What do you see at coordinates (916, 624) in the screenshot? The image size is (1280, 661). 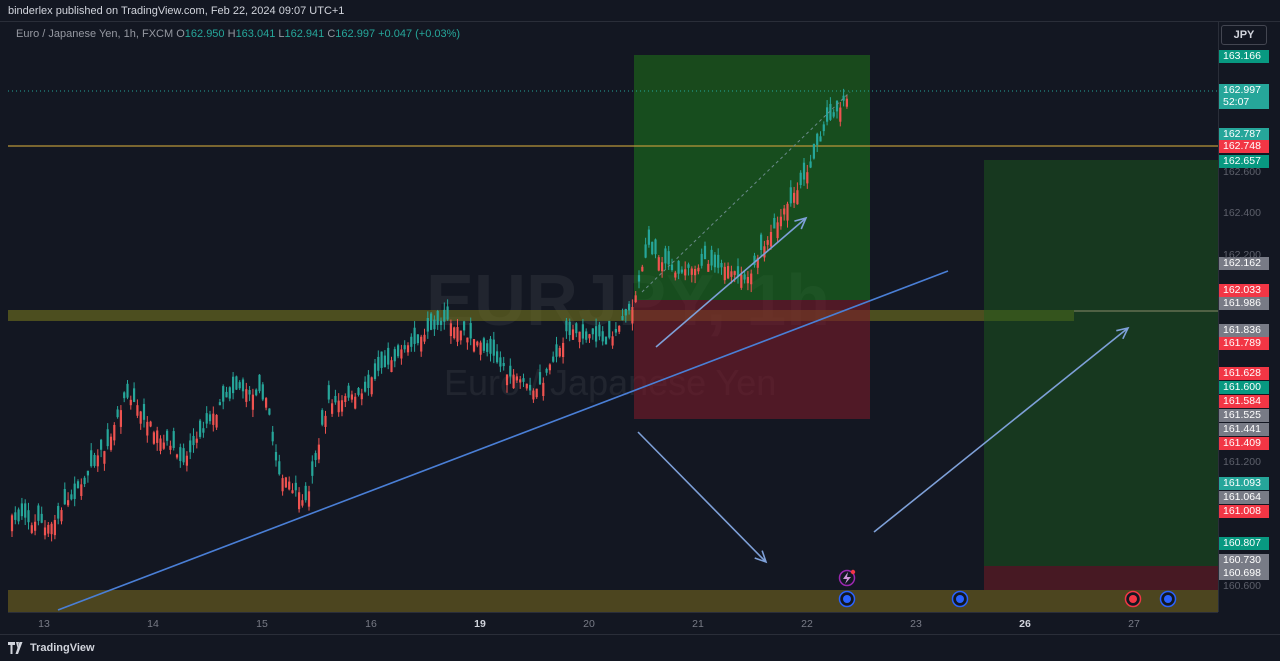 I see `time-tick-label: 23` at bounding box center [916, 624].